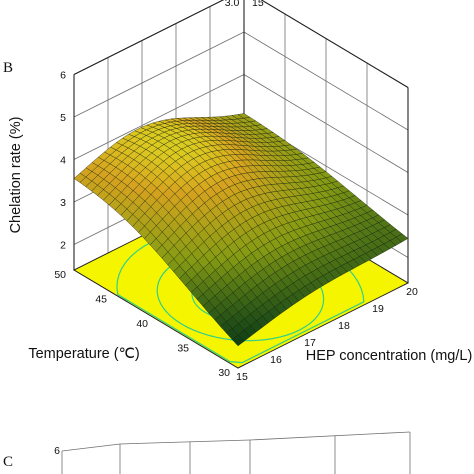  What do you see at coordinates (63, 76) in the screenshot?
I see `z-tick-label: 6` at bounding box center [63, 76].